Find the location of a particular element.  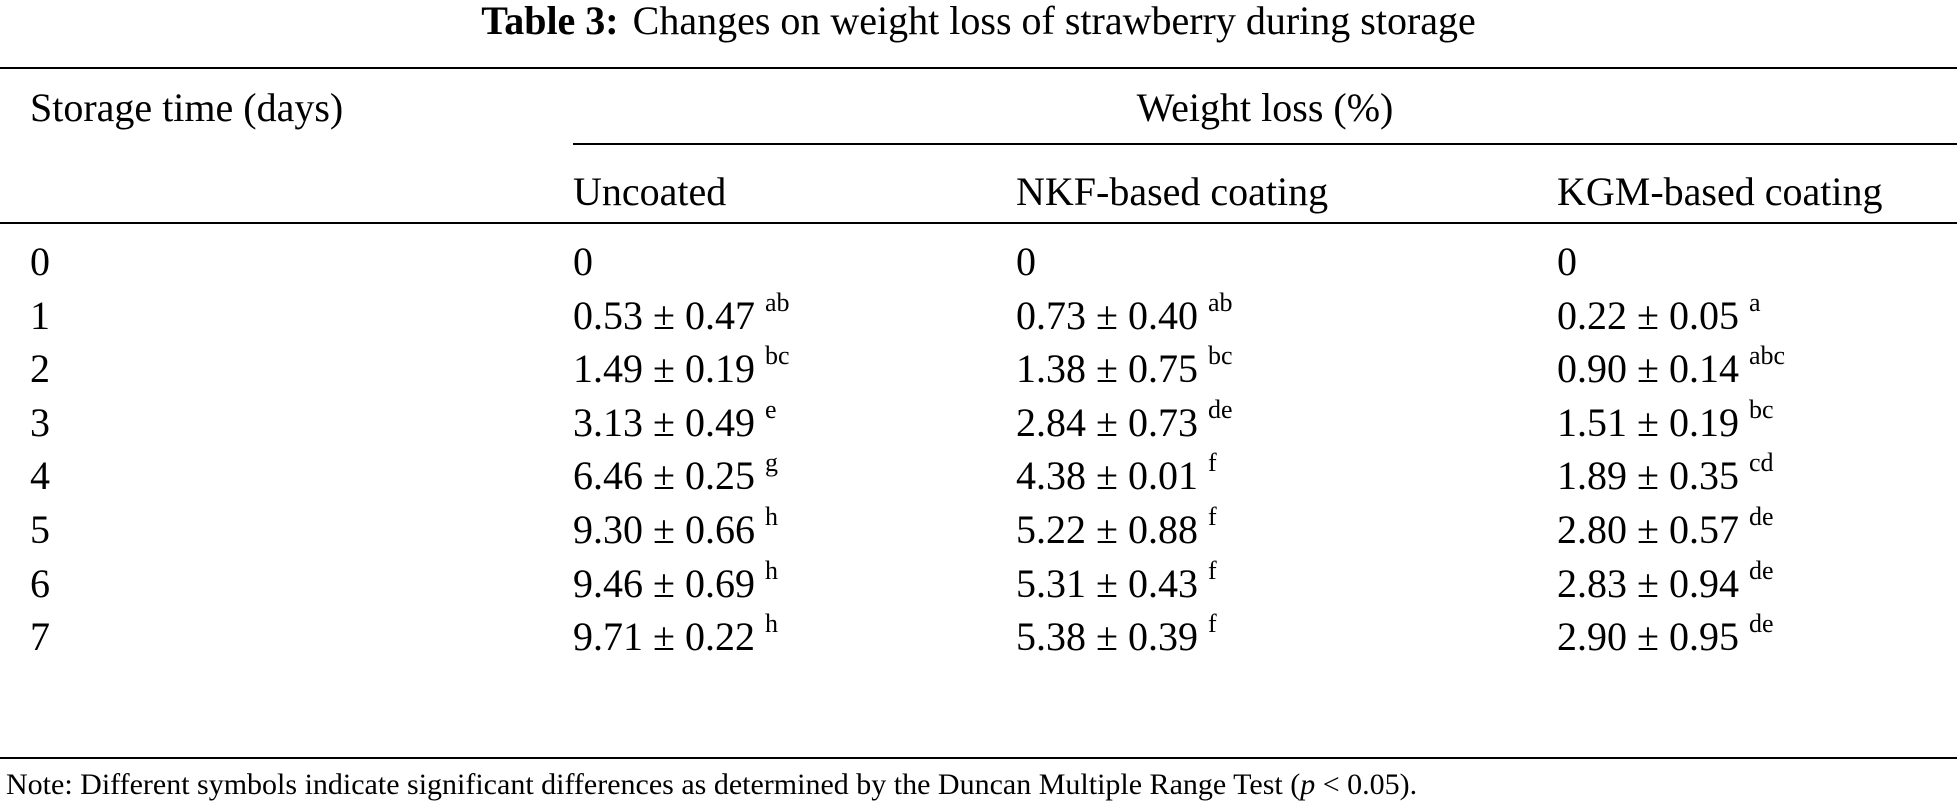

weight-loss-cell-nkf-coating: 0.73 ± 0.40 ab is located at coordinates (1124, 315).